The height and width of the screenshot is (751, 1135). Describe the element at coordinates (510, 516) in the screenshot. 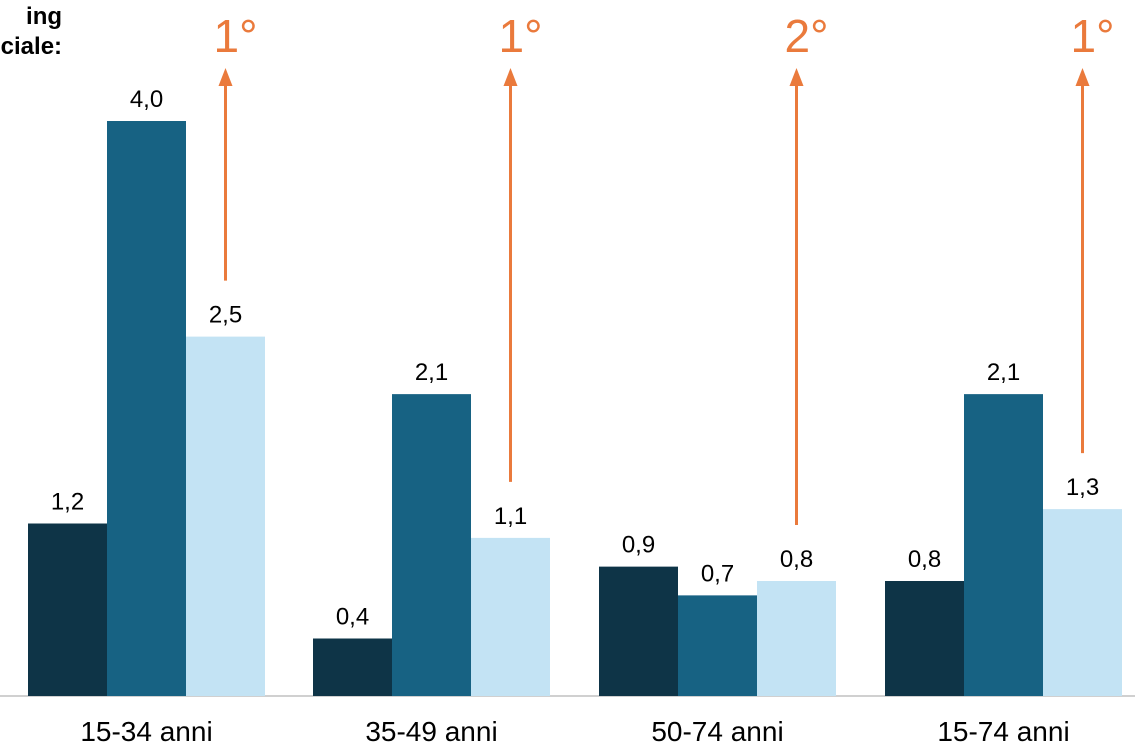

I see `value-label-2-3: 1,1` at that location.